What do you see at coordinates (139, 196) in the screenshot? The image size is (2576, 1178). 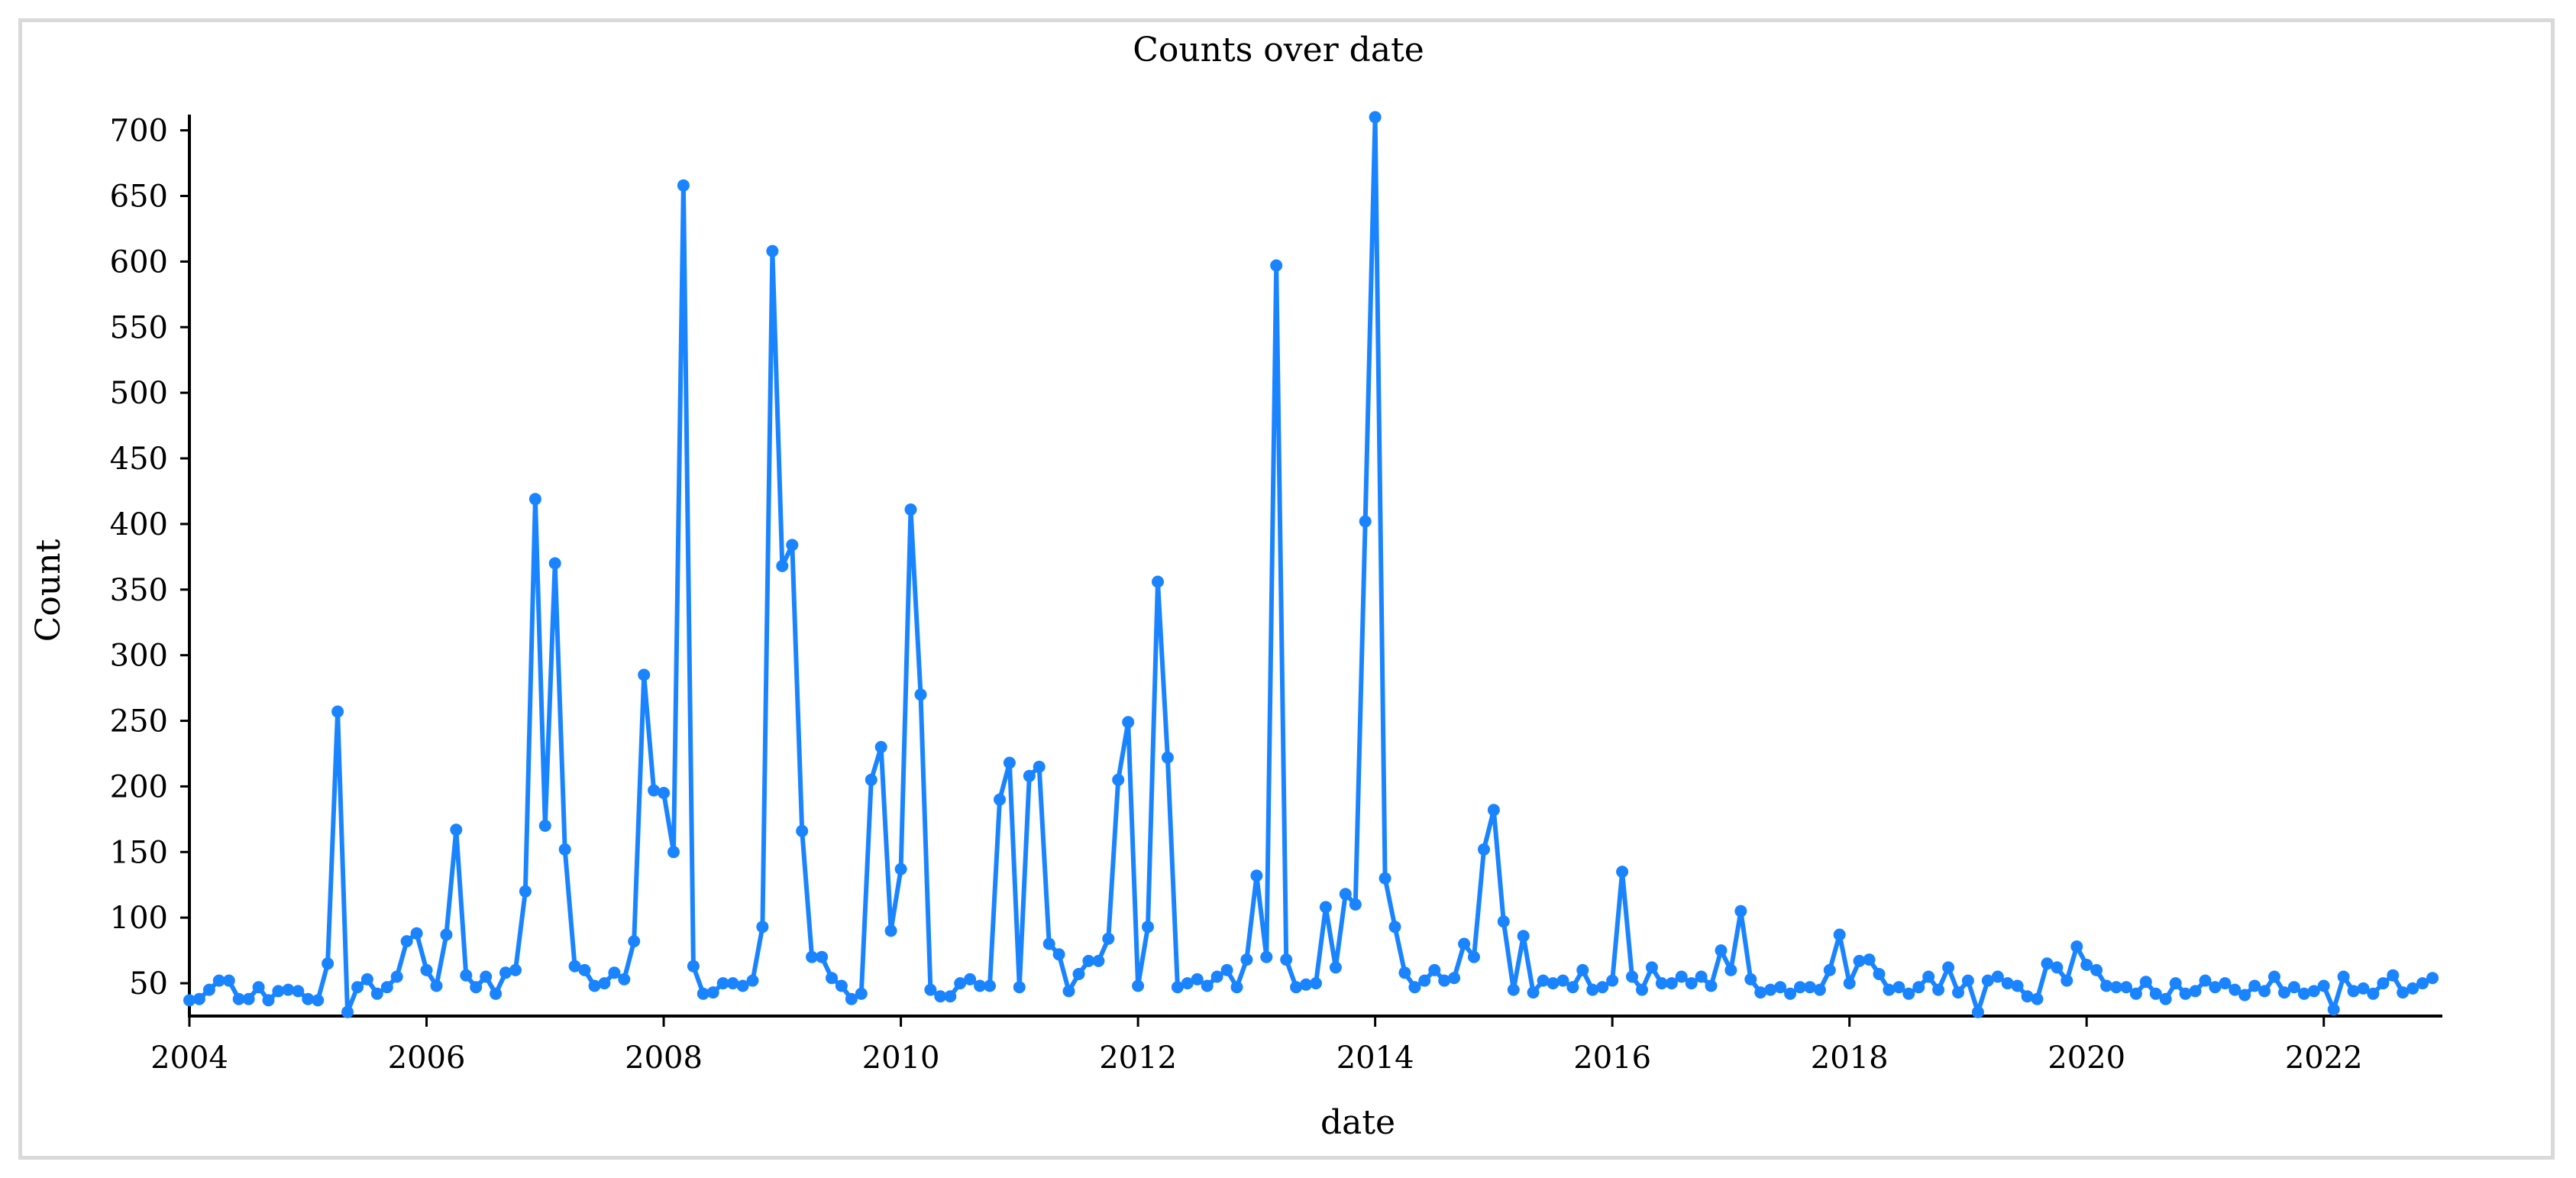 I see `y-tick-label: 650` at bounding box center [139, 196].